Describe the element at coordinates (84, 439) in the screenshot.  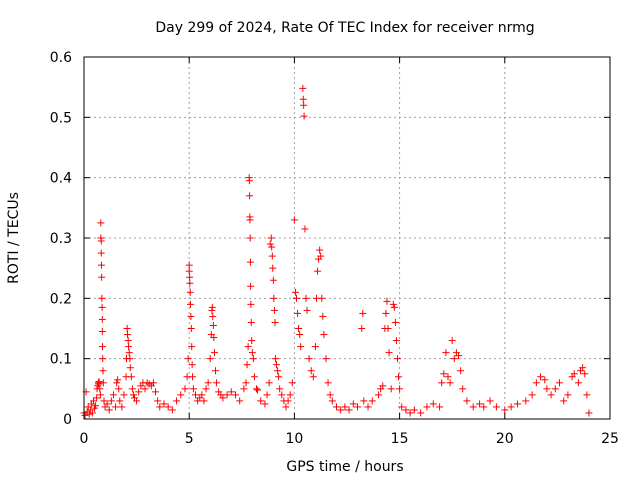
I see `x-tick-label: 0` at that location.